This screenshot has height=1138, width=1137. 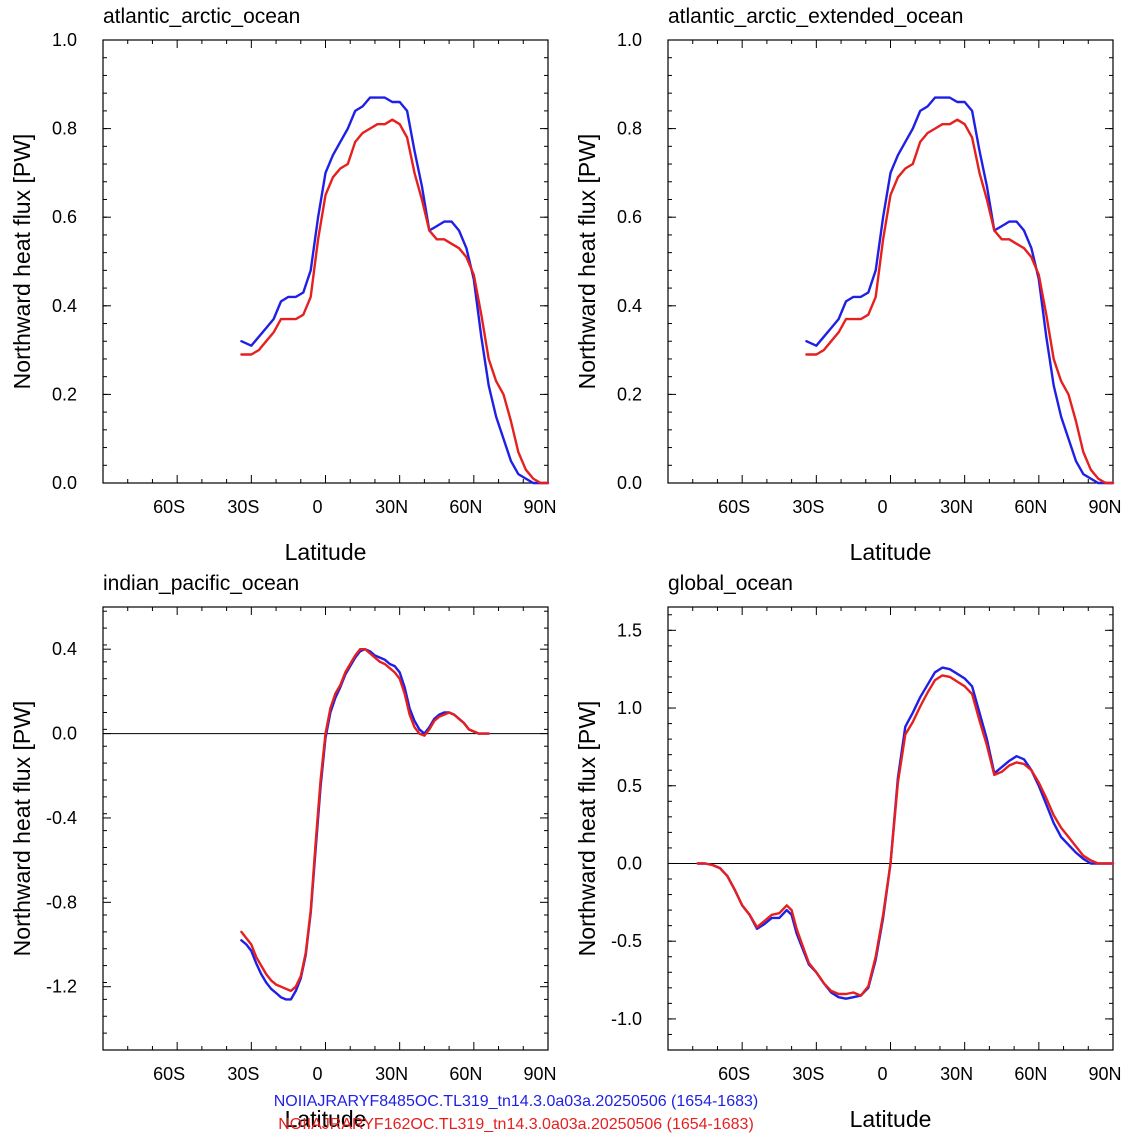 I want to click on y-tick-label: -1.2, so click(x=61, y=987).